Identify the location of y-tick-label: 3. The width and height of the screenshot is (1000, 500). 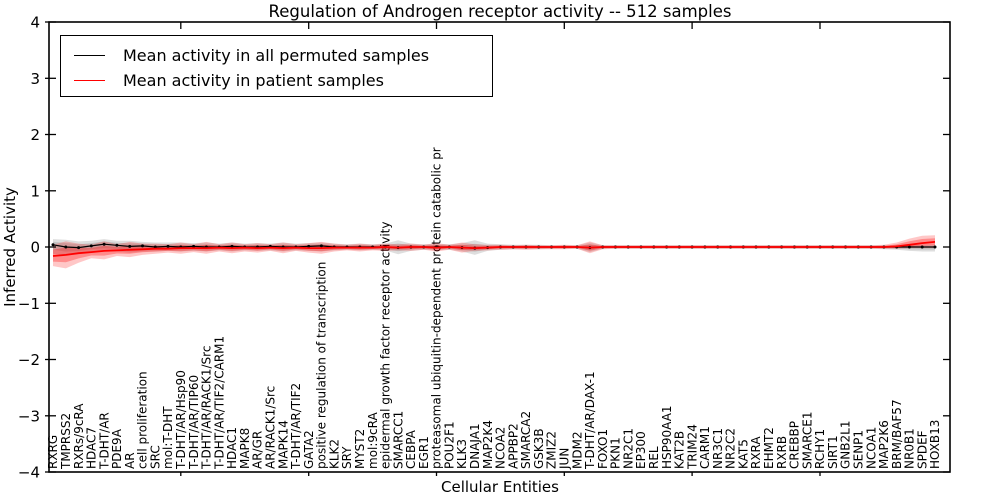
(35, 79).